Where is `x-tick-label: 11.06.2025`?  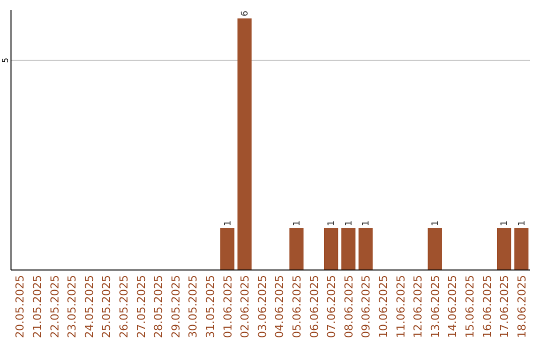 x-tick-label: 11.06.2025 is located at coordinates (401, 306).